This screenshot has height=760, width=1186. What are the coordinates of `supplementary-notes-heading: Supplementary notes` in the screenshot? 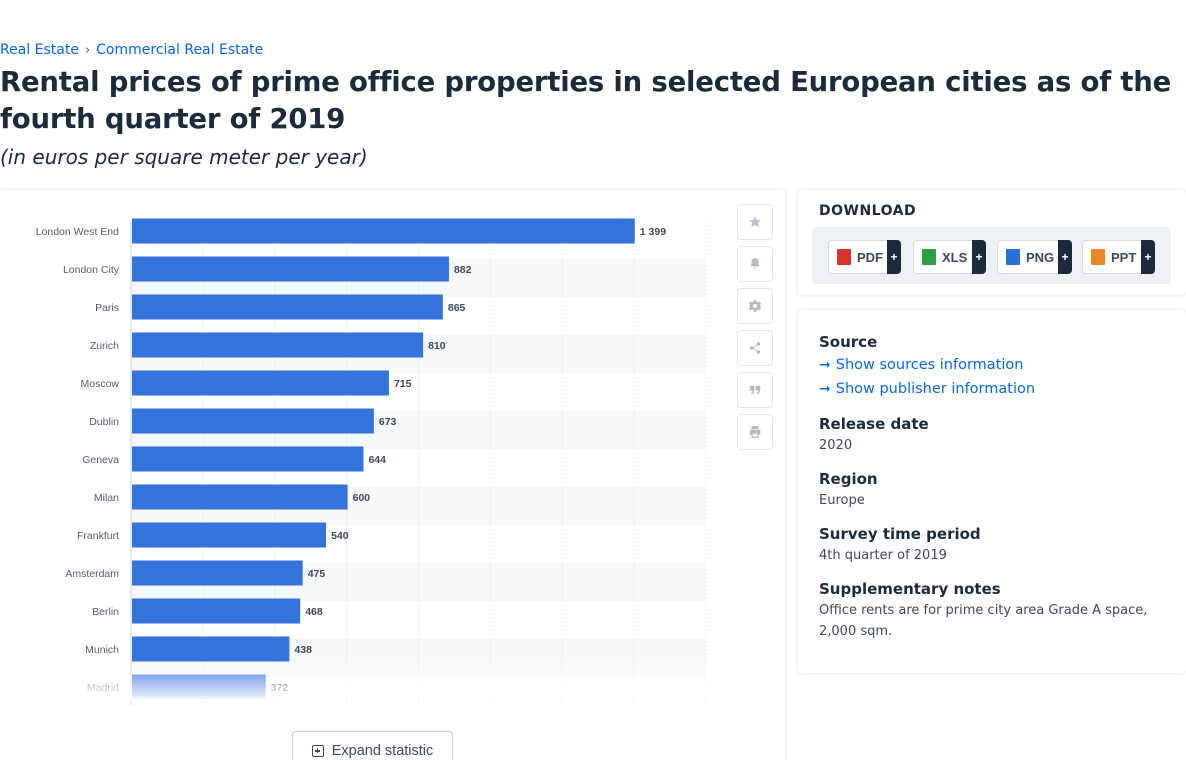 It's located at (910, 589).